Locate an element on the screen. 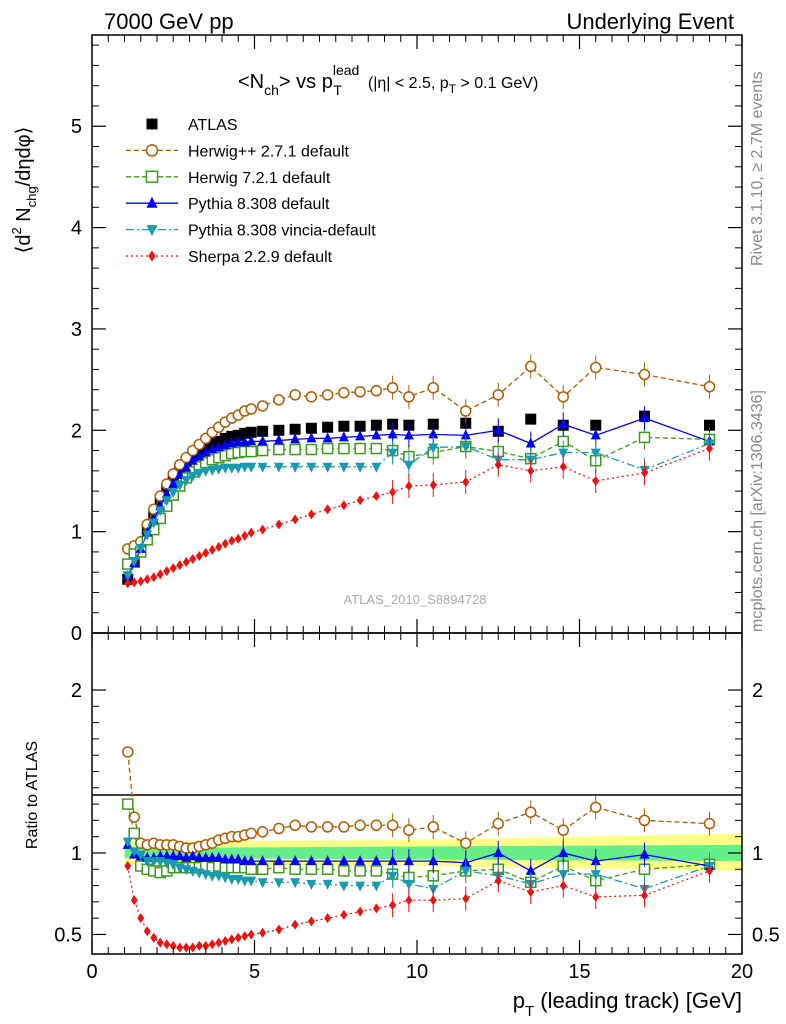  x-tick-label: 15 is located at coordinates (579, 972).